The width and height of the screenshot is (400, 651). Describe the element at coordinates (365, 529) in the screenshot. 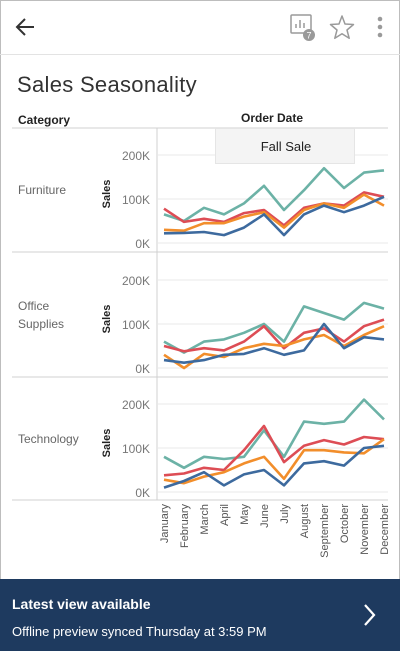

I see `x-tick-label: November` at that location.